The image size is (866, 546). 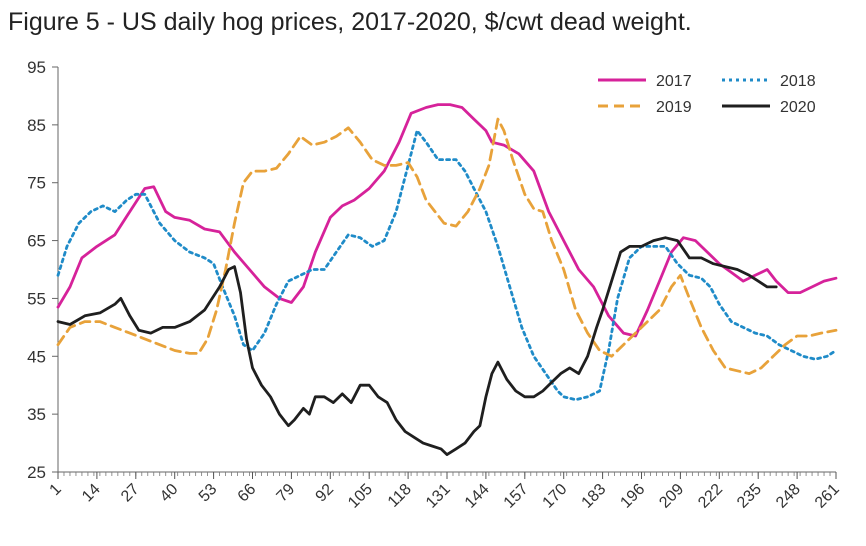 I want to click on x-tick-label: 105, so click(x=360, y=496).